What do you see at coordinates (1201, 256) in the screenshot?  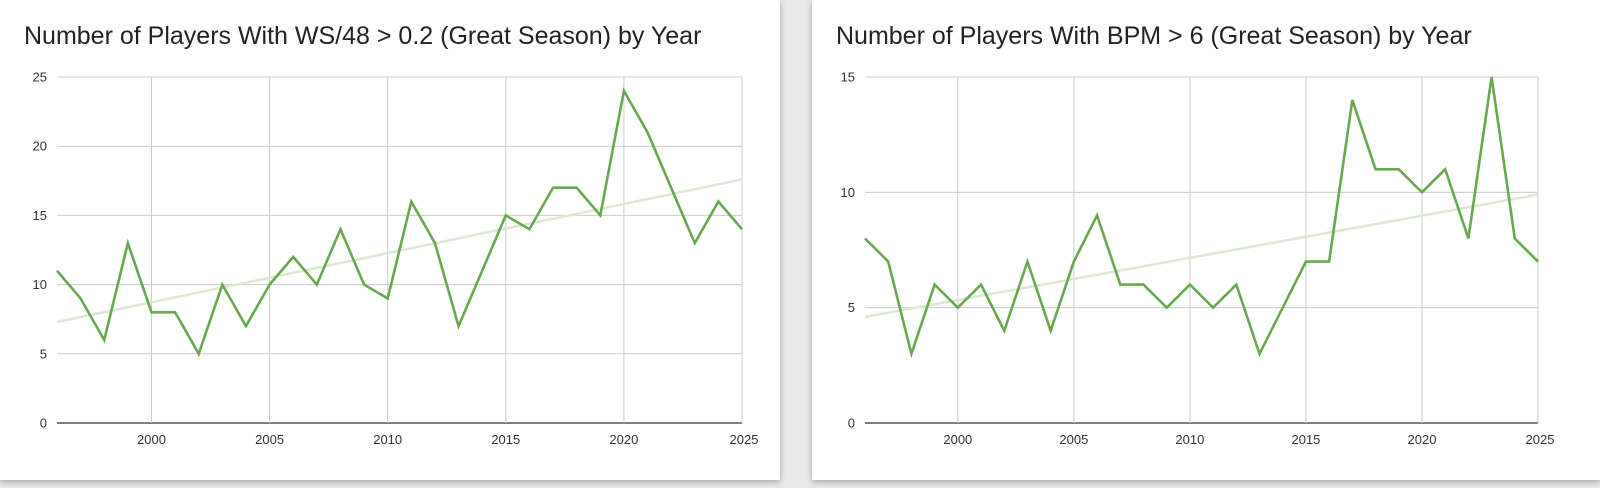 I see `trendline` at bounding box center [1201, 256].